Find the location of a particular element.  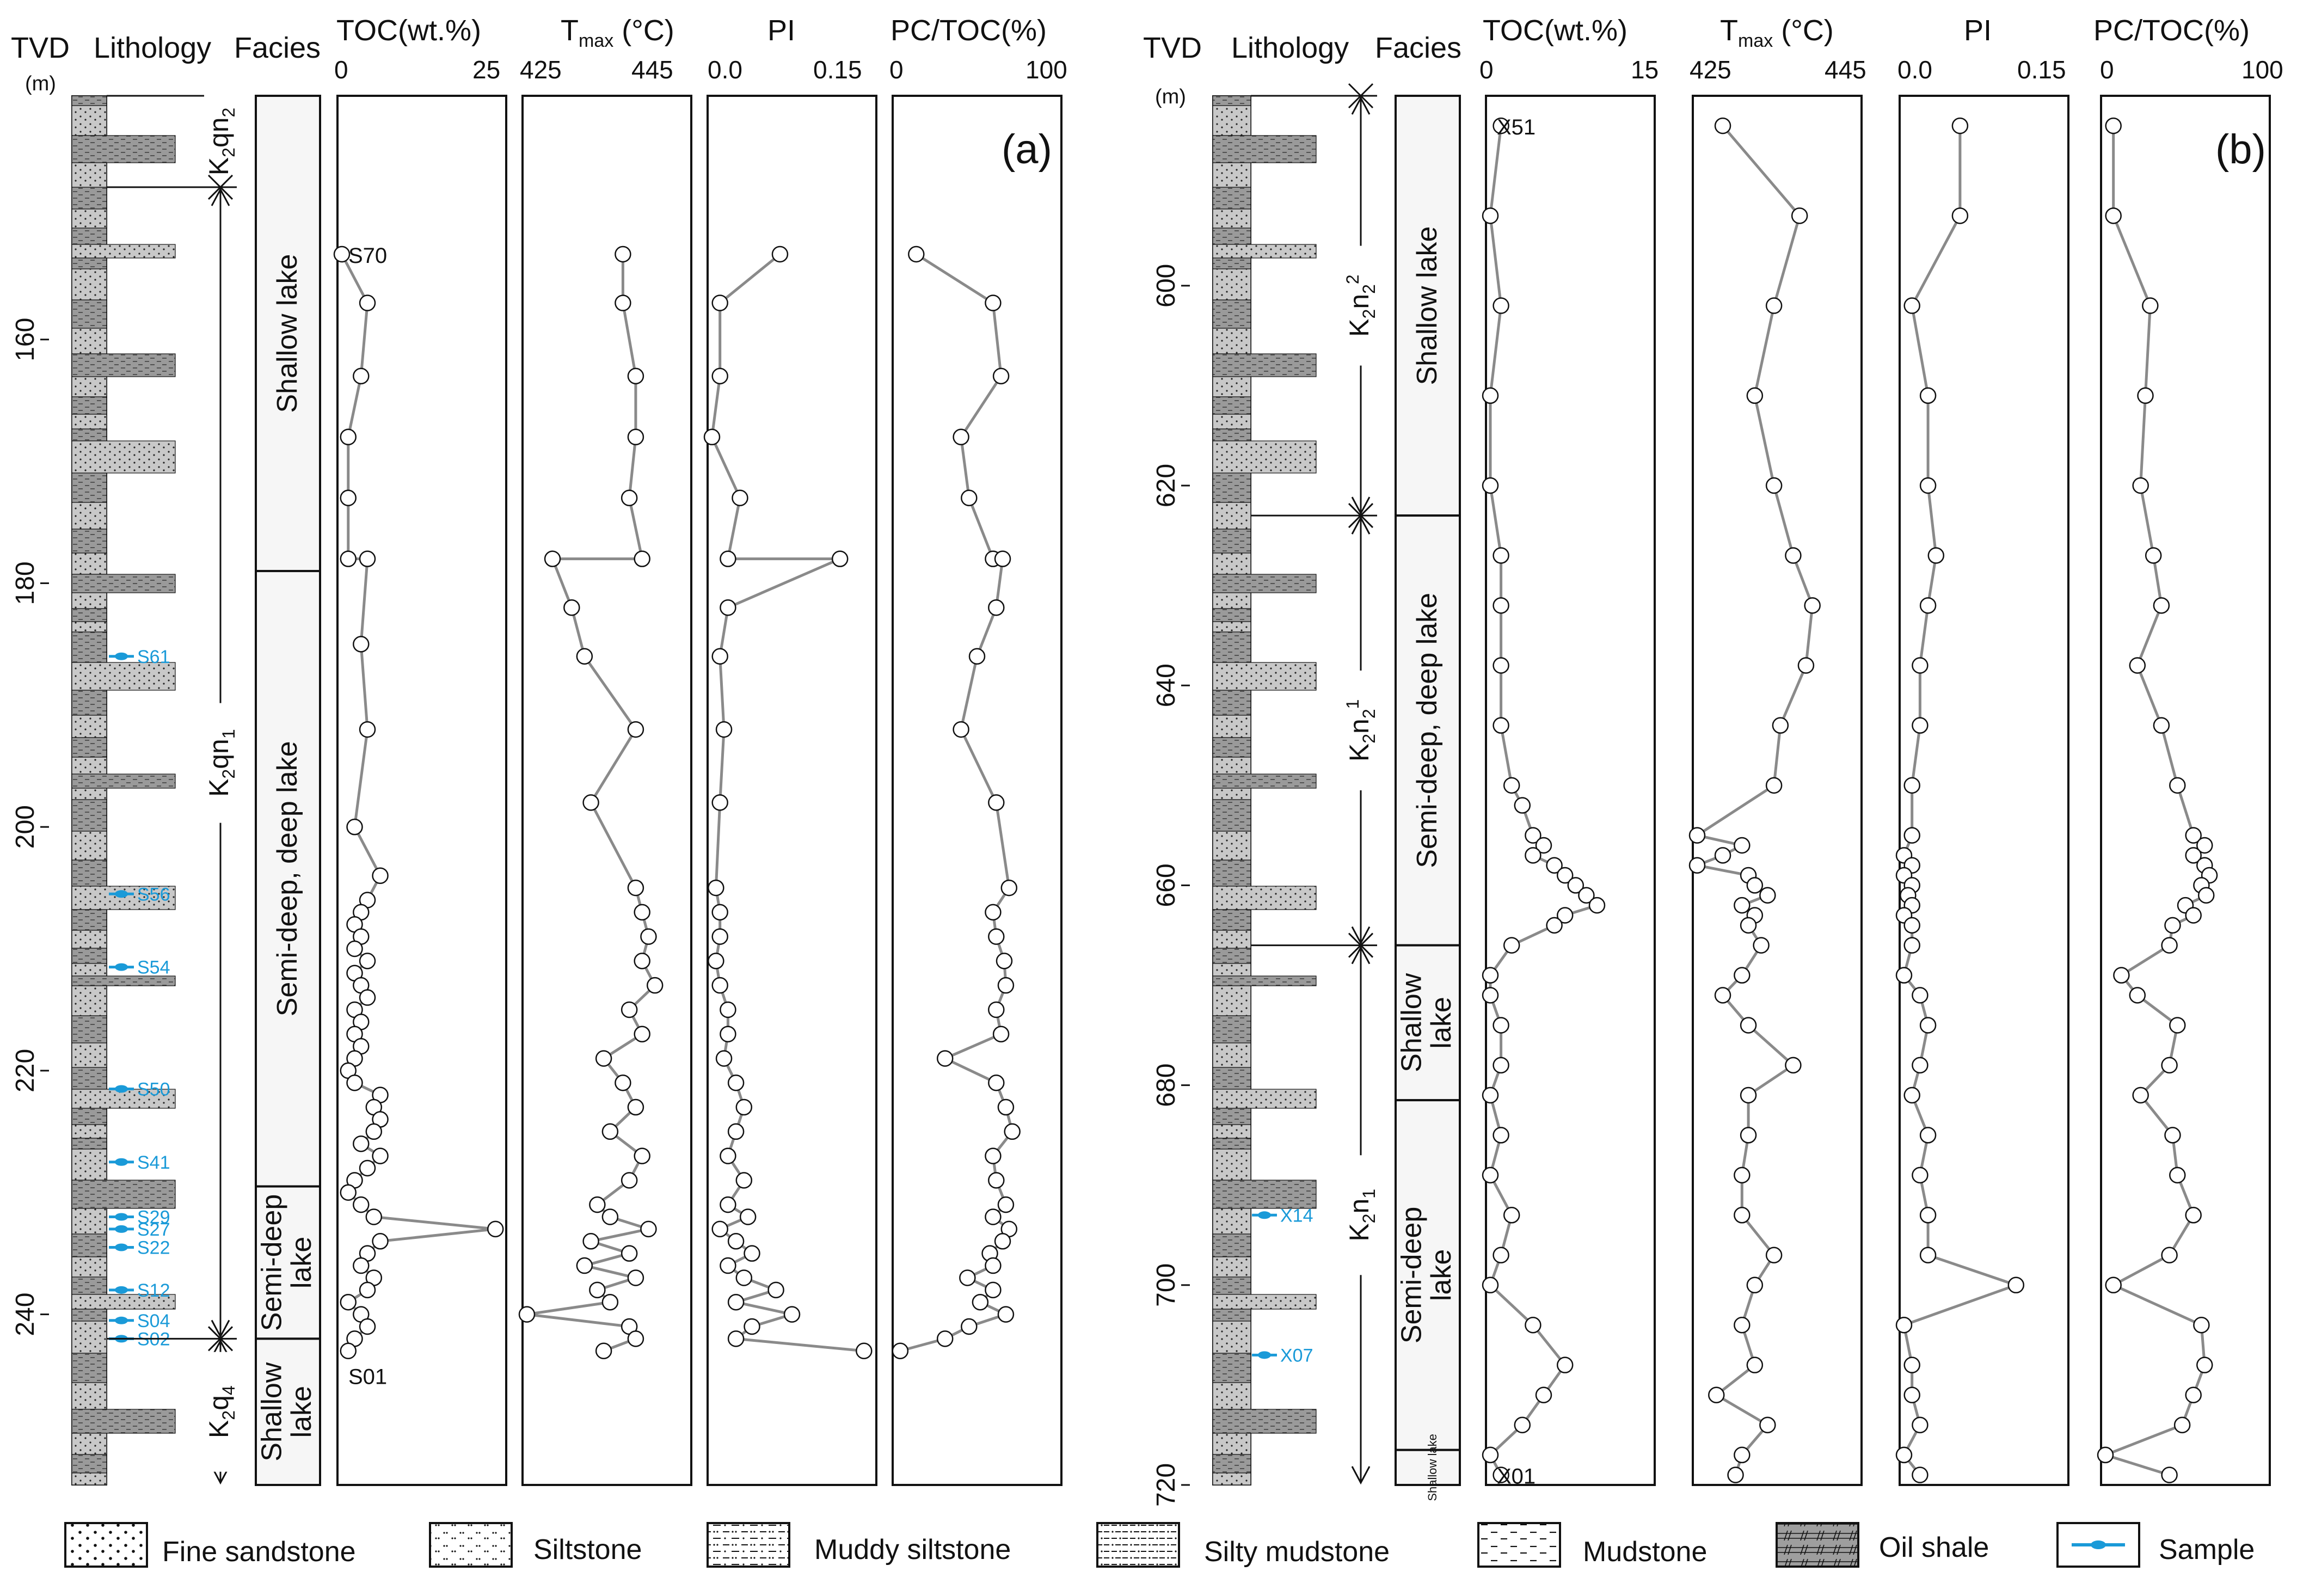

facies-label-line: Shallow is located at coordinates (1411, 1022).